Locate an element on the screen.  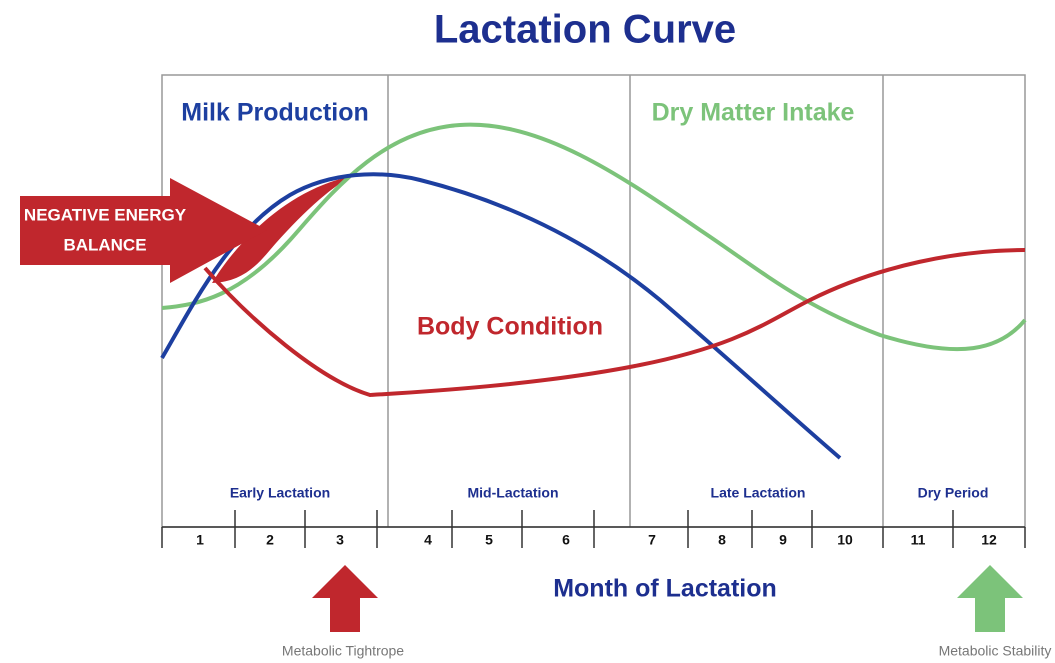
phase-label: Early Lactation is located at coordinates (280, 493).